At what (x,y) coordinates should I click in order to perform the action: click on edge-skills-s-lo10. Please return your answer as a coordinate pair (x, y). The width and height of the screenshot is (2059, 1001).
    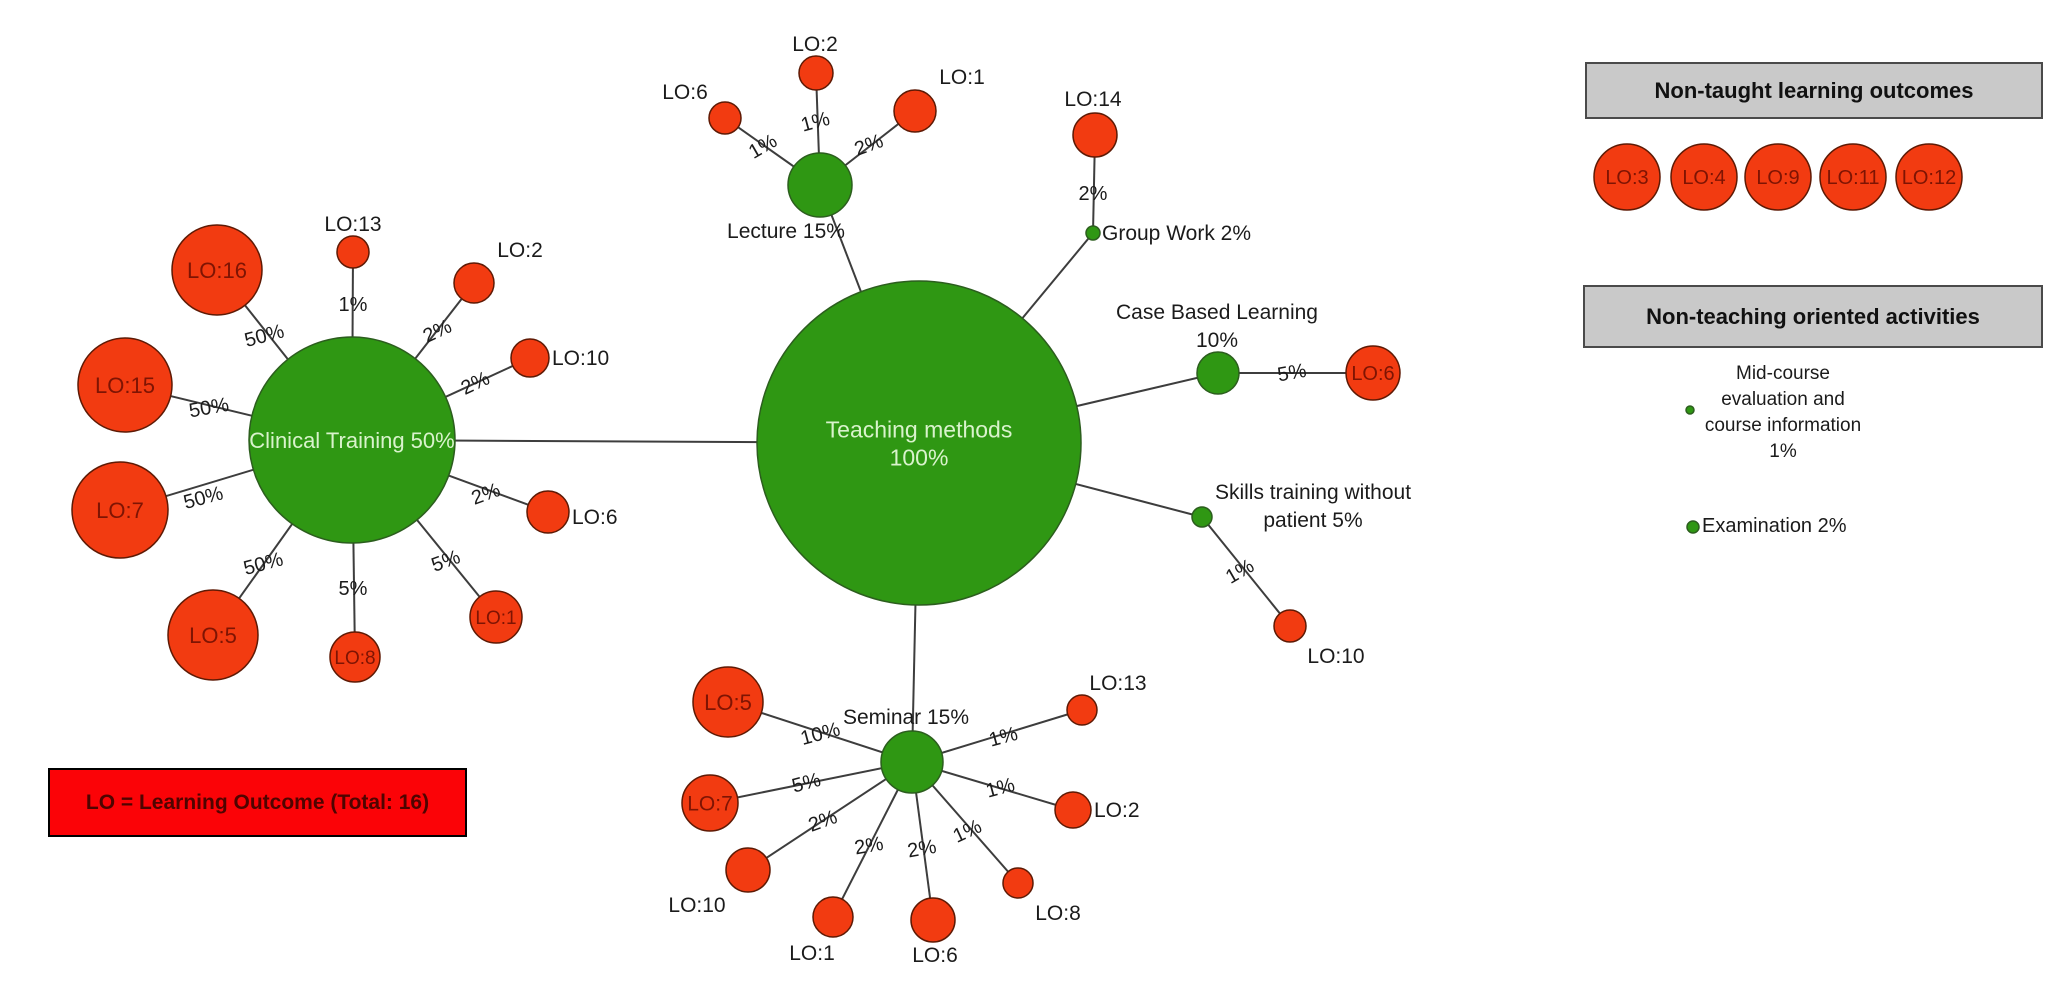
    Looking at the image, I should click on (1246, 571).